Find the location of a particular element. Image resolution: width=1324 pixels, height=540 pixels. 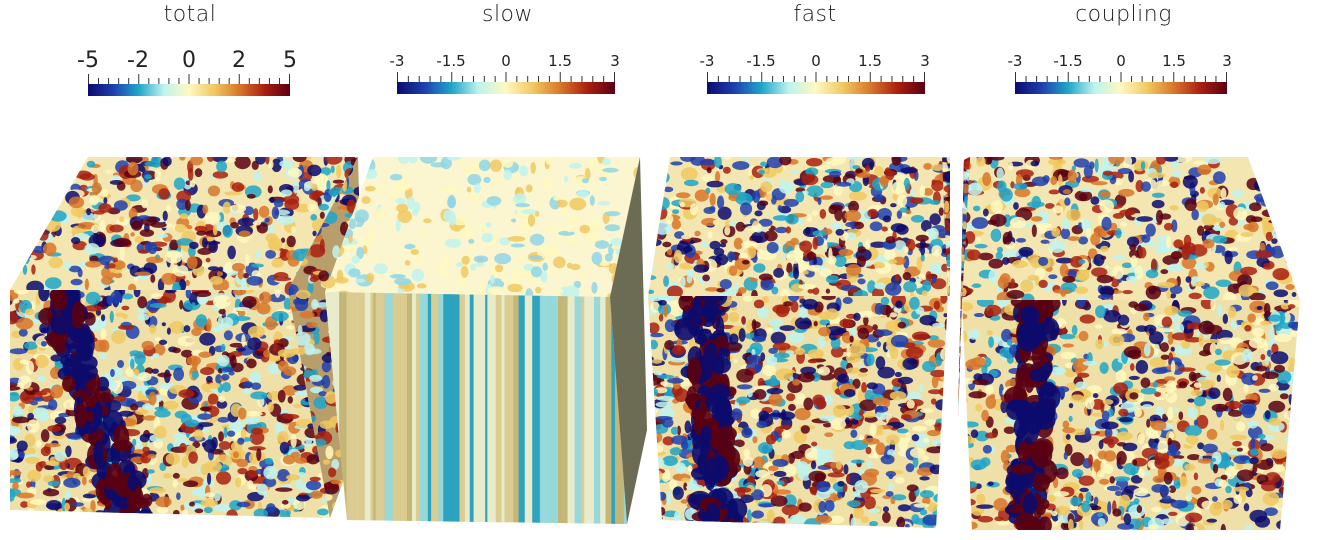

panel-title: total is located at coordinates (190, 14).